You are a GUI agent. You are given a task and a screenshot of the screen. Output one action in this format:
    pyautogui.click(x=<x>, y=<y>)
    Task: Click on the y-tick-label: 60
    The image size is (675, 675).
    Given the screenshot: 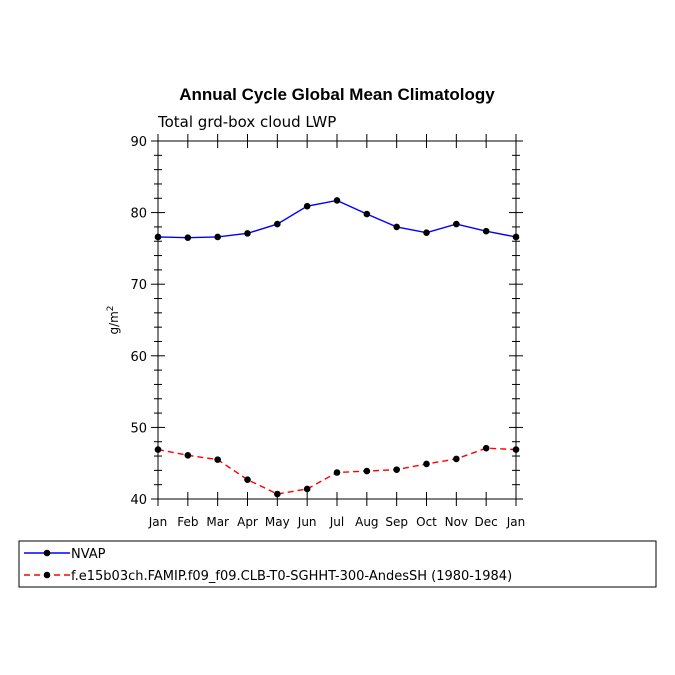 What is the action you would take?
    pyautogui.click(x=138, y=357)
    